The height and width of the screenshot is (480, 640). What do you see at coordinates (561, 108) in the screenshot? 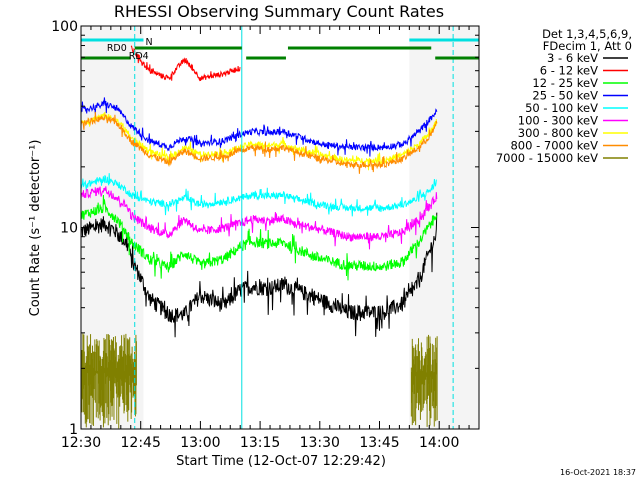
I see `legend-entry-4: 50 - 100 keV` at bounding box center [561, 108].